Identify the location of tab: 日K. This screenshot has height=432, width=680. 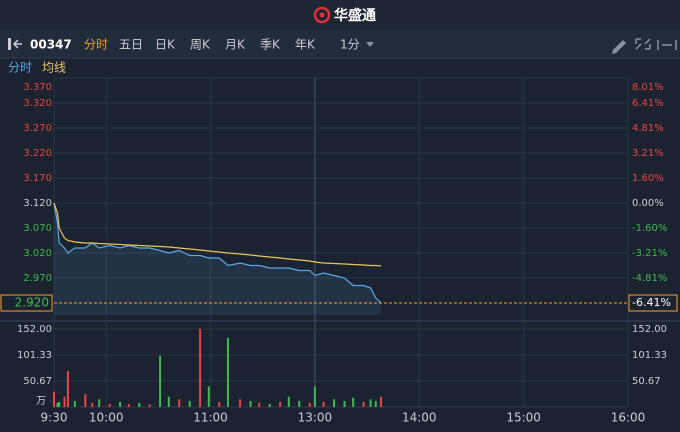
(165, 45).